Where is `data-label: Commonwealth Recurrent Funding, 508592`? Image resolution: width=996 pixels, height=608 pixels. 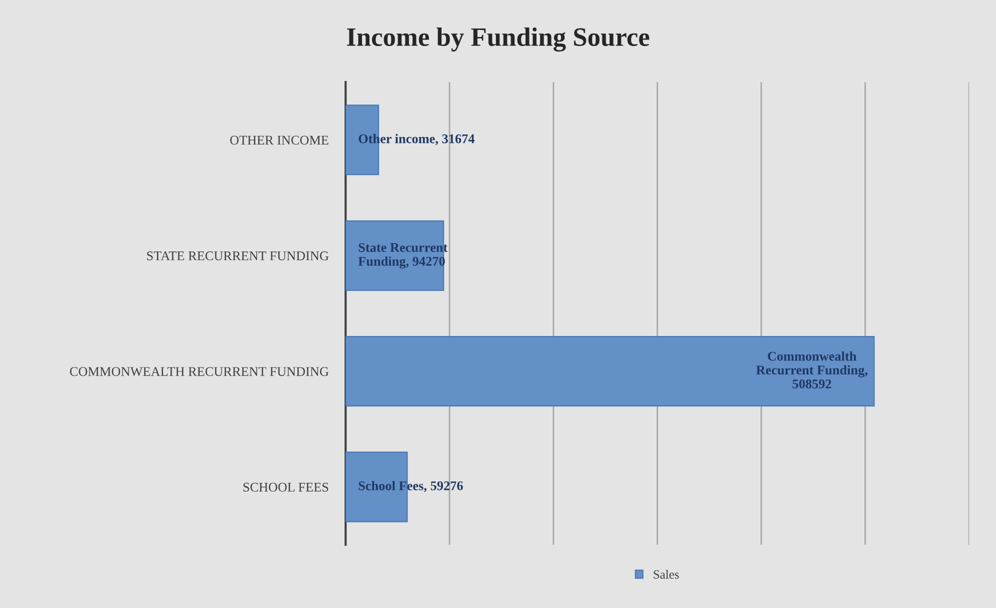 data-label: Commonwealth Recurrent Funding, 508592 is located at coordinates (812, 369).